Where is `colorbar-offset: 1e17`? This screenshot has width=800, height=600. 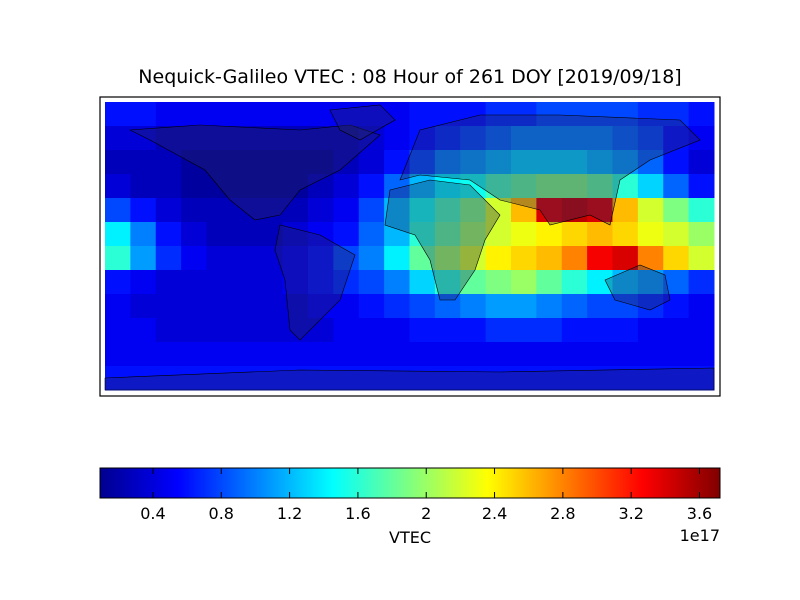
colorbar-offset: 1e17 is located at coordinates (700, 535).